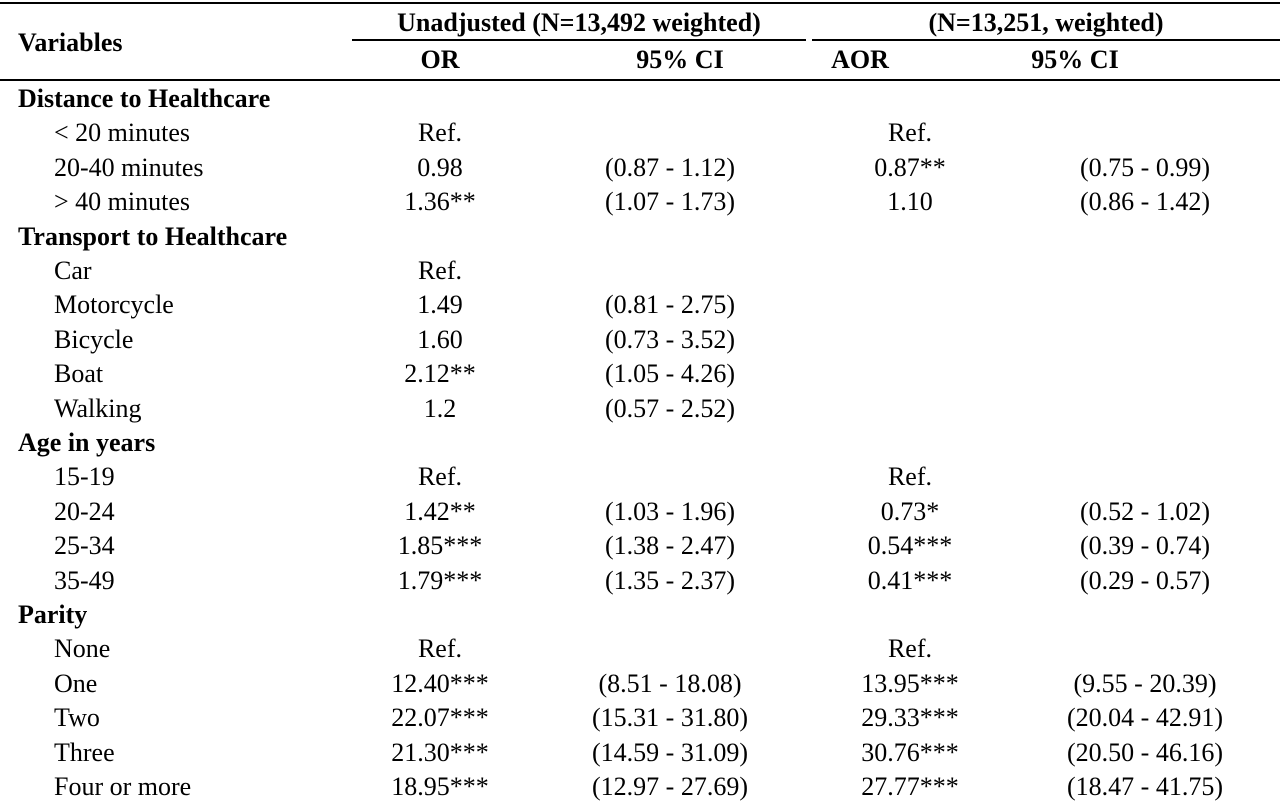 The width and height of the screenshot is (1280, 804). I want to click on cell-or: 0.98, so click(440, 167).